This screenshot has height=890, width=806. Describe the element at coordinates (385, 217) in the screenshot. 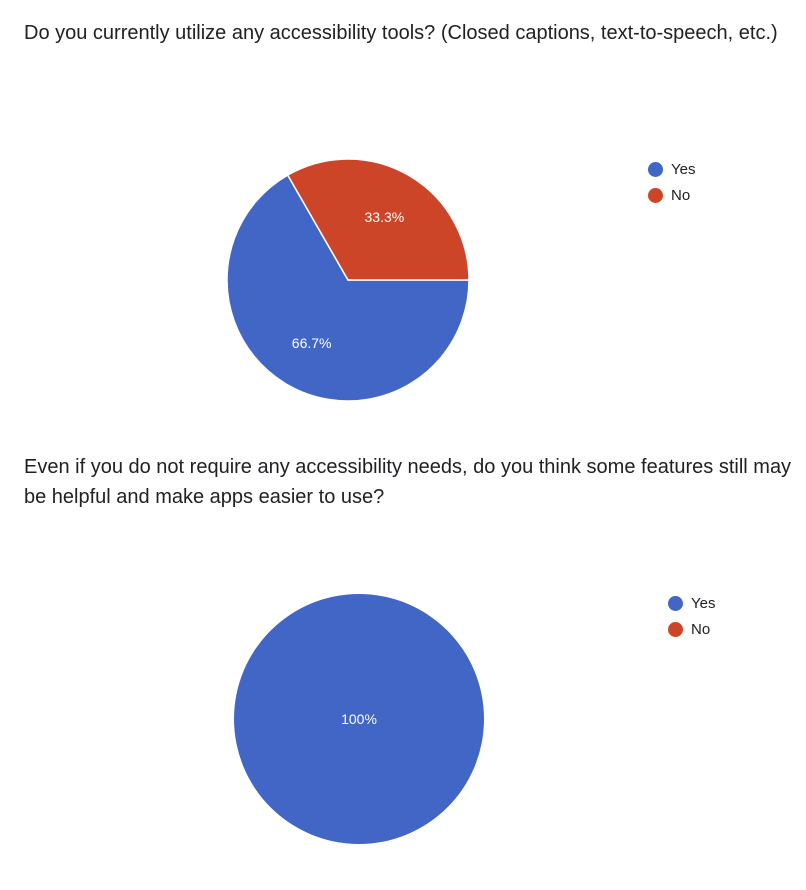

I see `slice-label-no: 33.3%` at that location.